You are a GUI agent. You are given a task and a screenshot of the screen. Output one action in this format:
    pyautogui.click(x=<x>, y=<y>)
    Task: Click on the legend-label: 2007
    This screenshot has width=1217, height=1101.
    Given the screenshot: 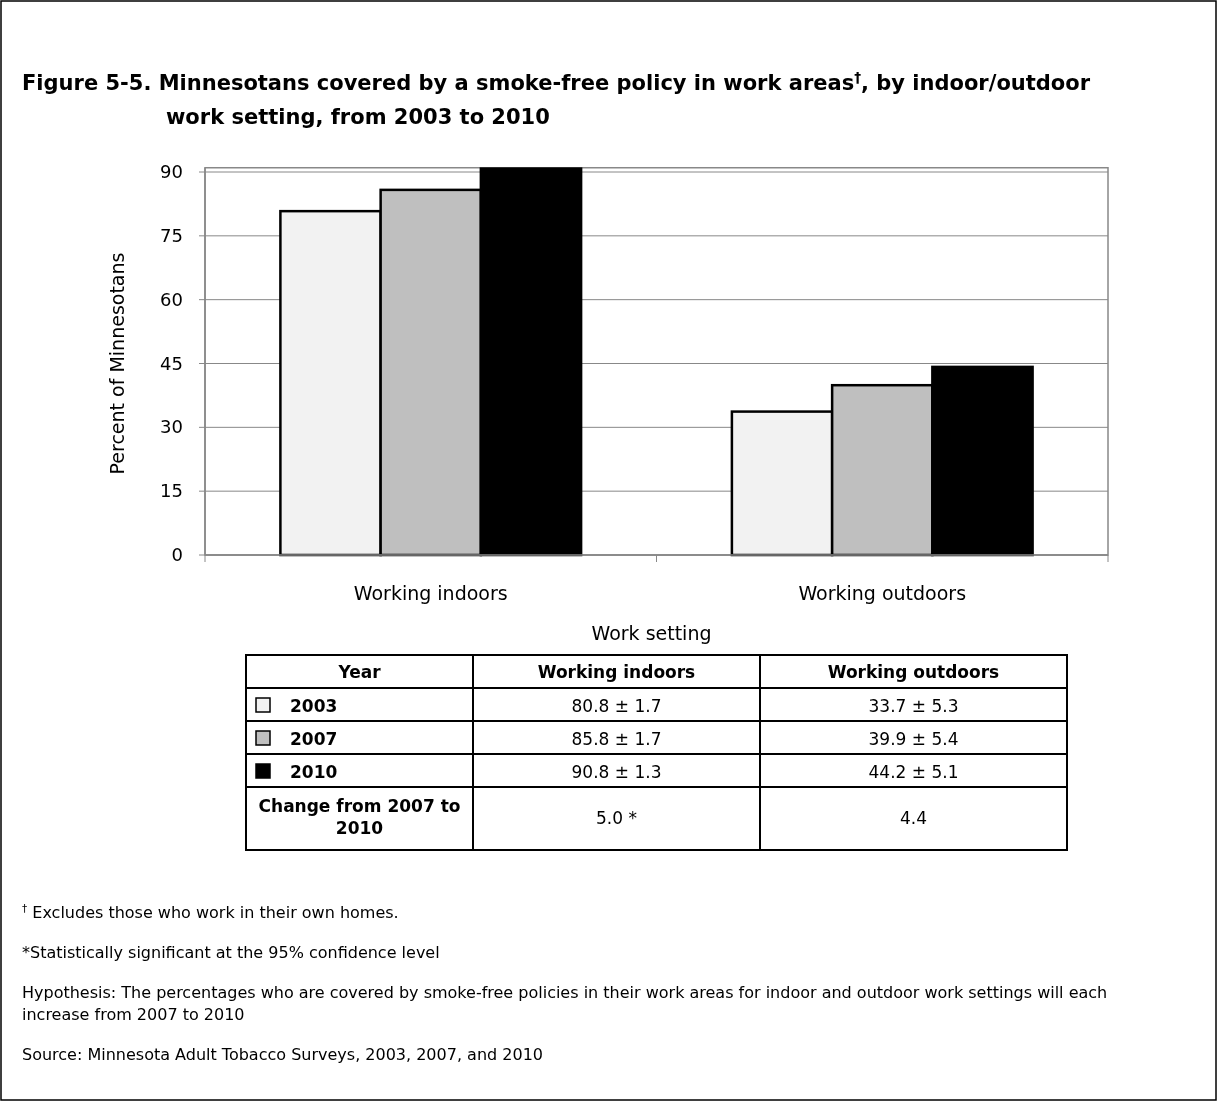 What is the action you would take?
    pyautogui.click(x=314, y=739)
    